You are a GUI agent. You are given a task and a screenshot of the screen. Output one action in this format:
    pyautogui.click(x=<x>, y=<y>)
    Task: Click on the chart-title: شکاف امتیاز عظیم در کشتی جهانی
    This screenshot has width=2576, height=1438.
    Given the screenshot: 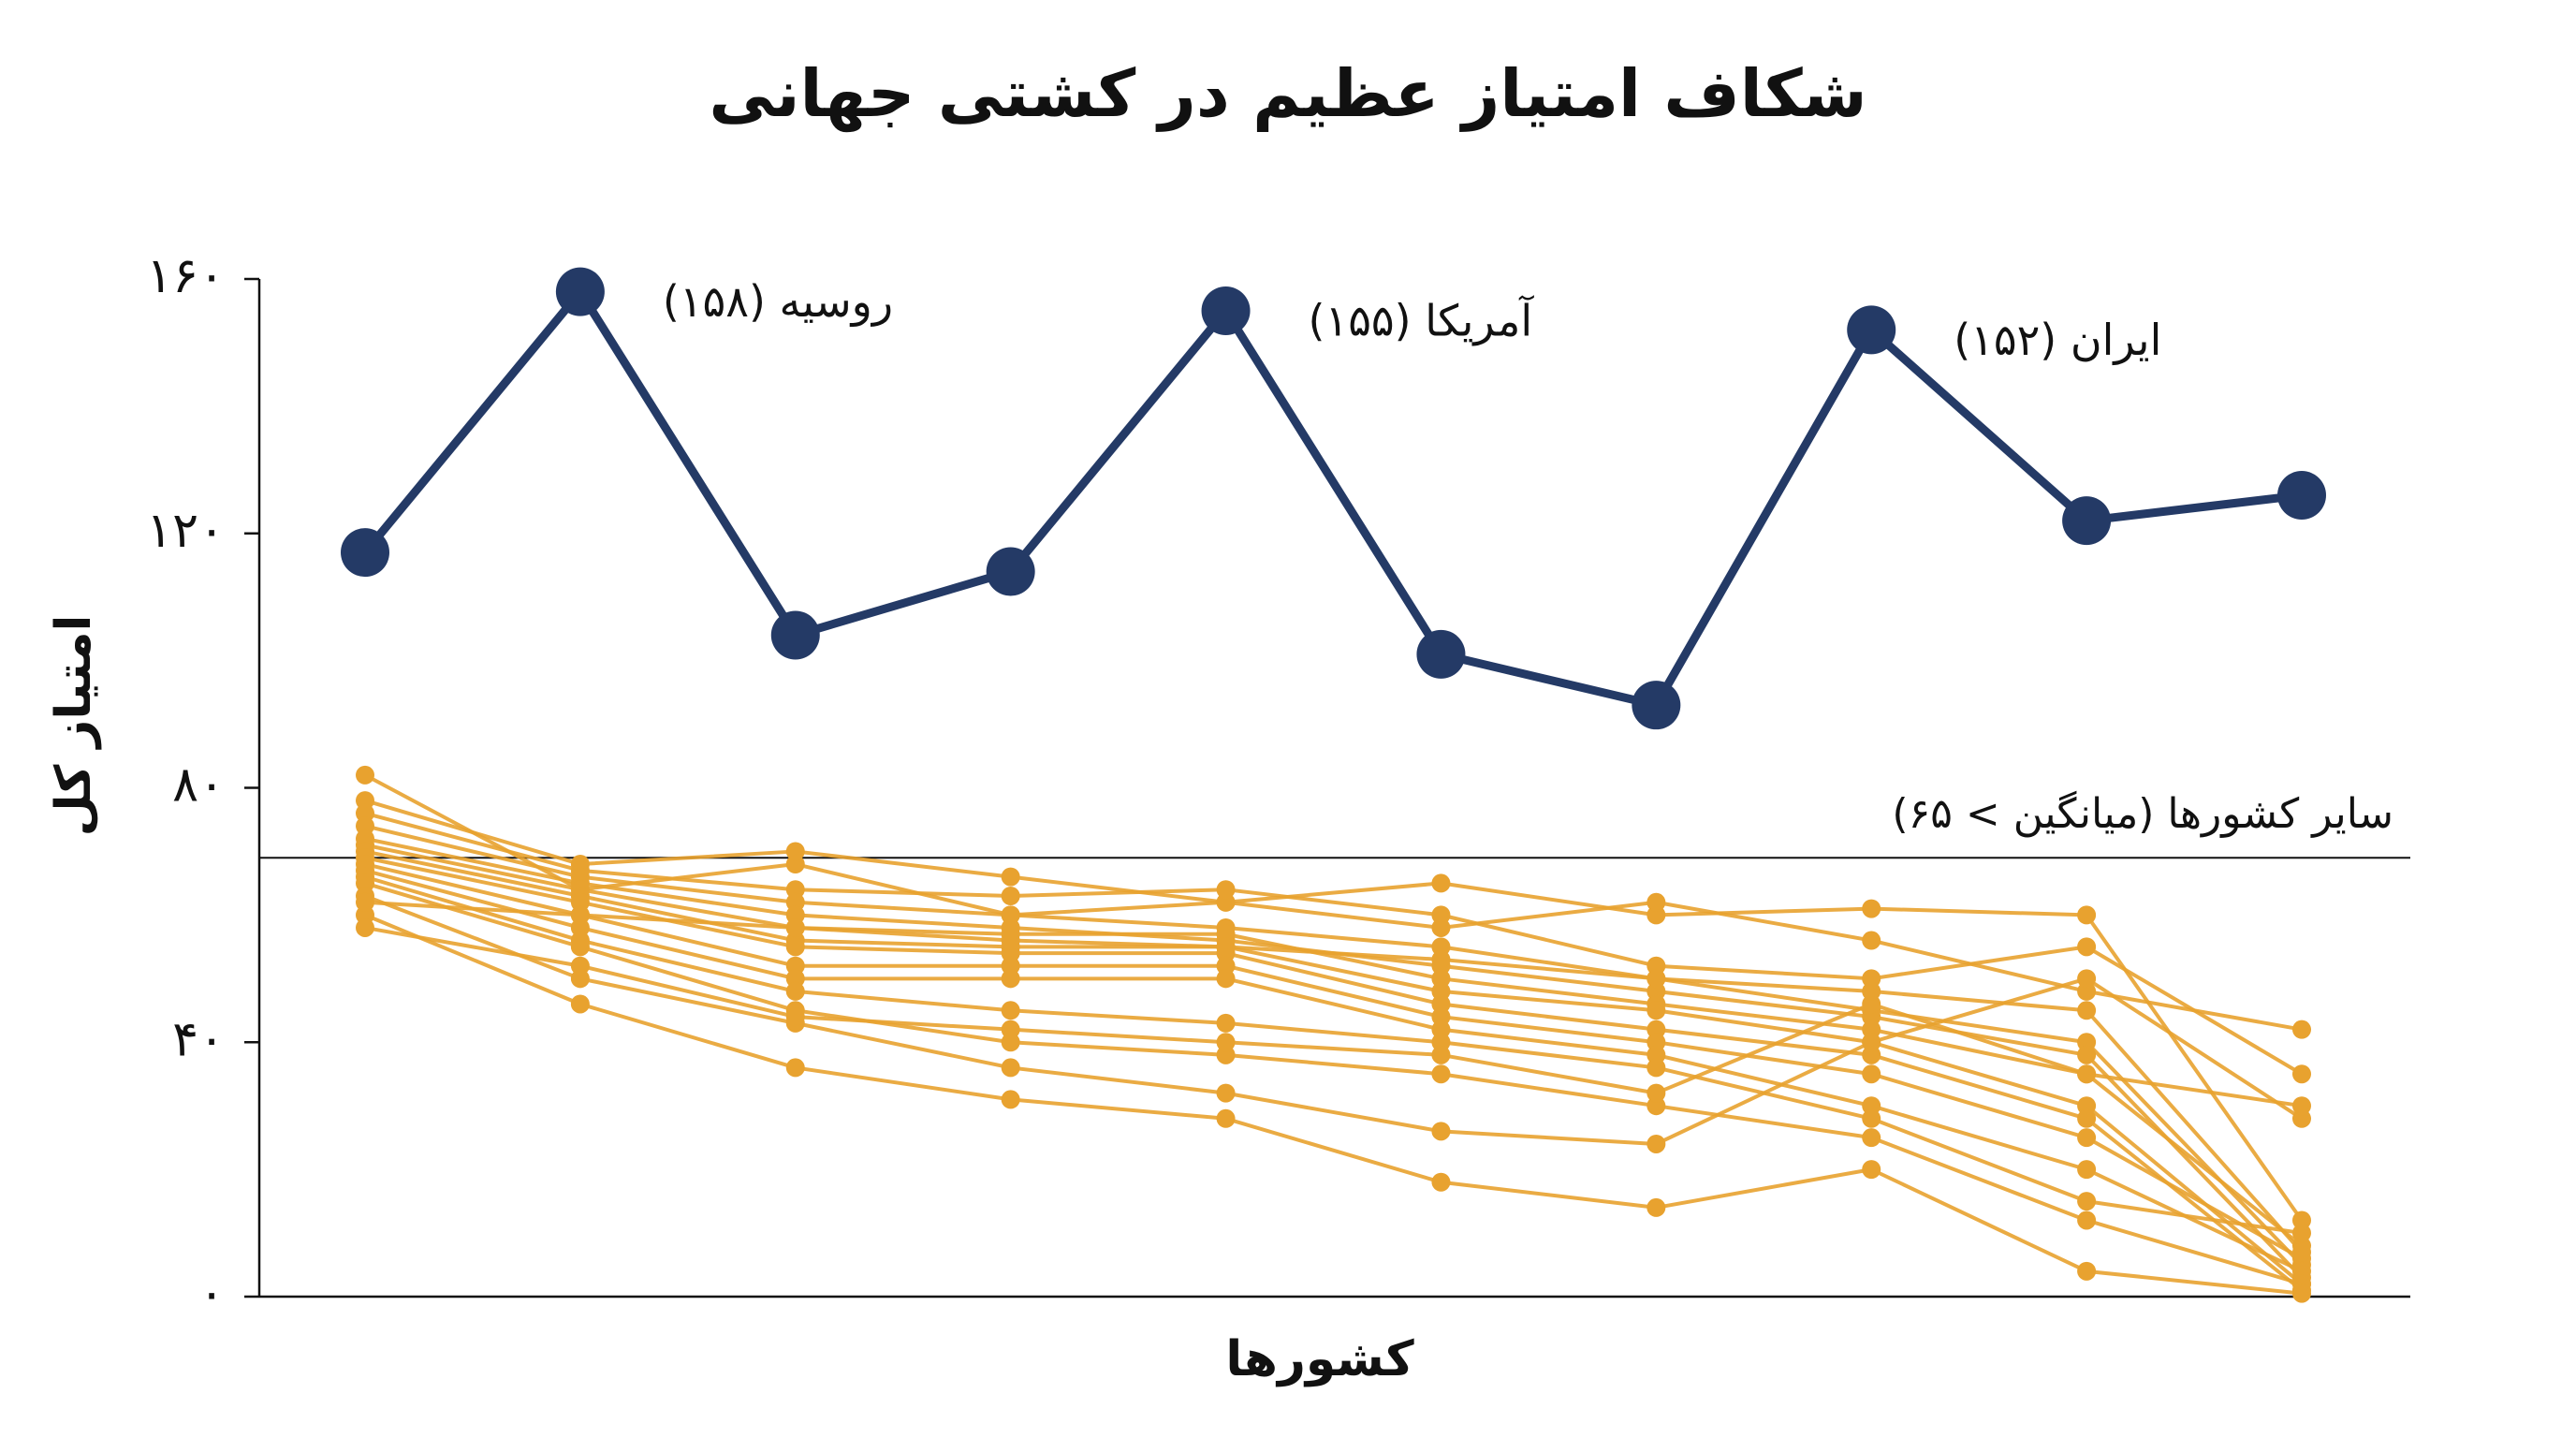 What is the action you would take?
    pyautogui.click(x=1287, y=93)
    